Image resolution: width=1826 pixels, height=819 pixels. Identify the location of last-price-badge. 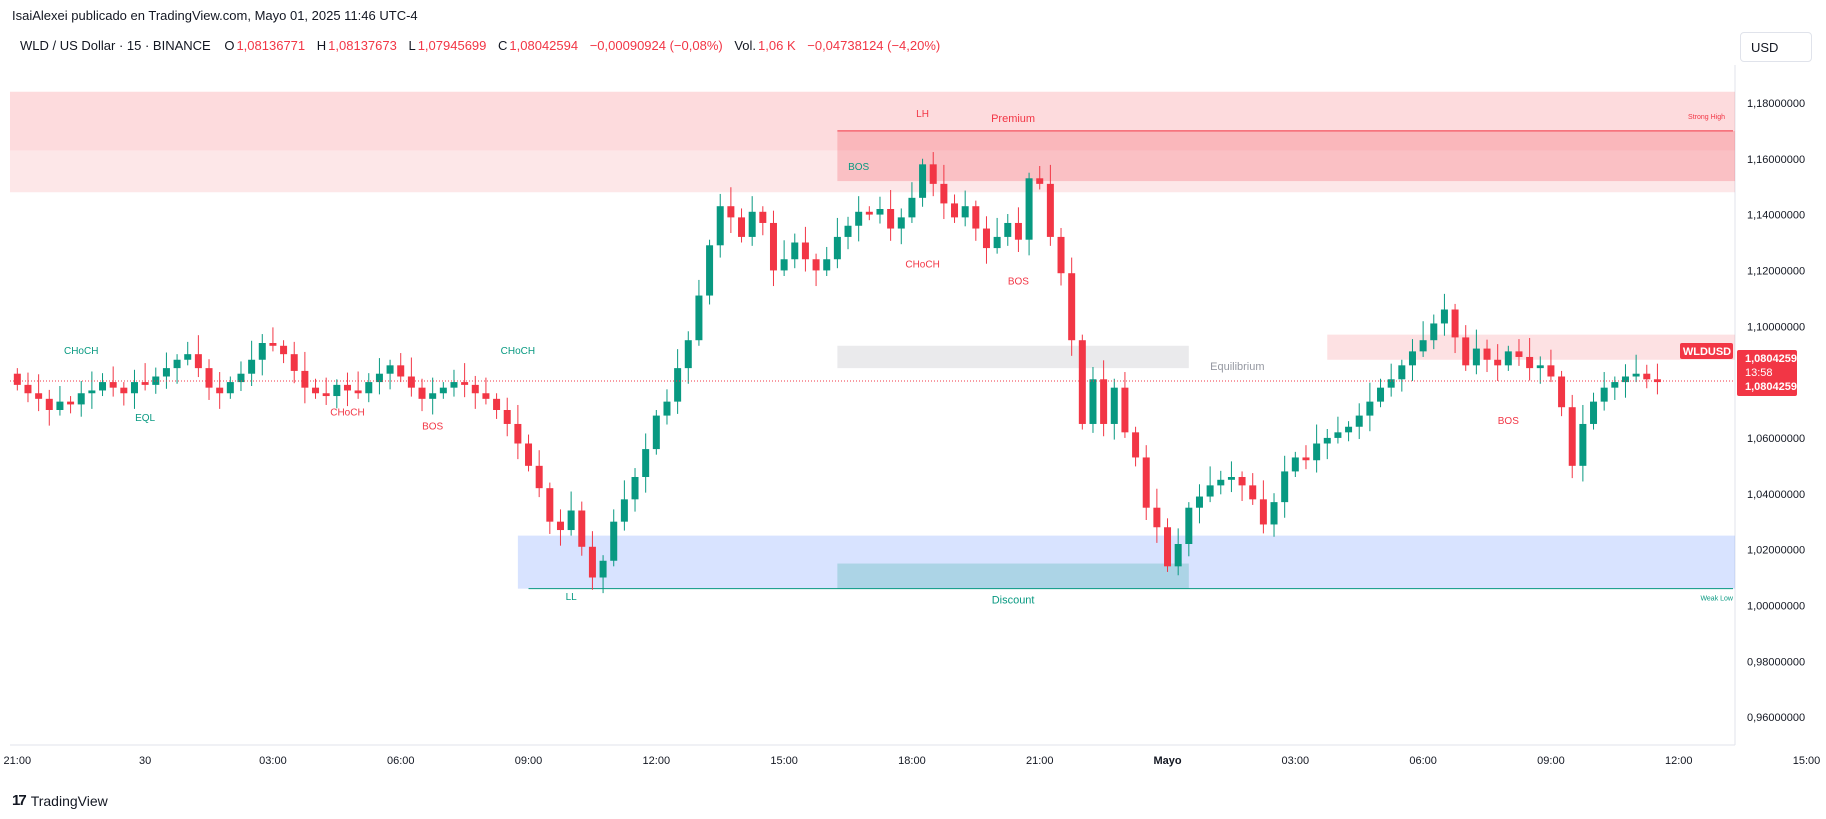
(1767, 372).